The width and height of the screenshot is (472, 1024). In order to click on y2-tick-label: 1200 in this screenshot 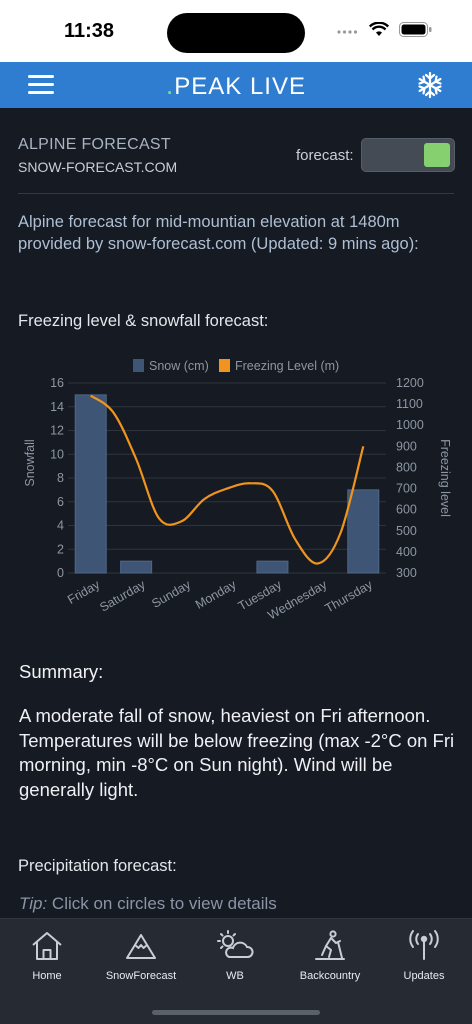, I will do `click(410, 383)`.